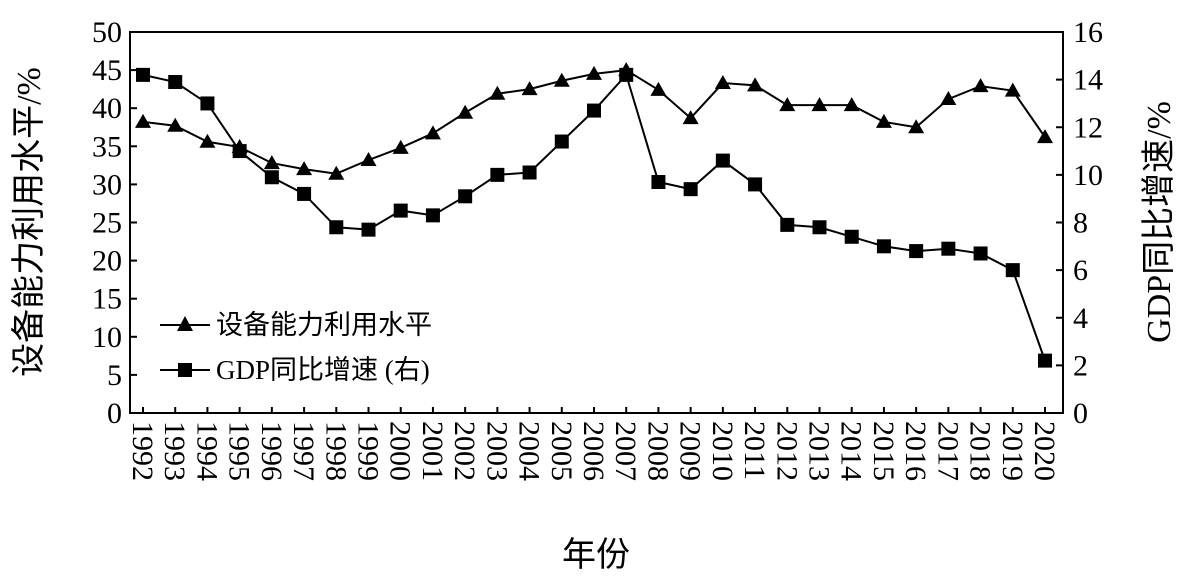 The image size is (1187, 587). Describe the element at coordinates (593, 451) in the screenshot. I see `x-tick-label: 2006` at that location.